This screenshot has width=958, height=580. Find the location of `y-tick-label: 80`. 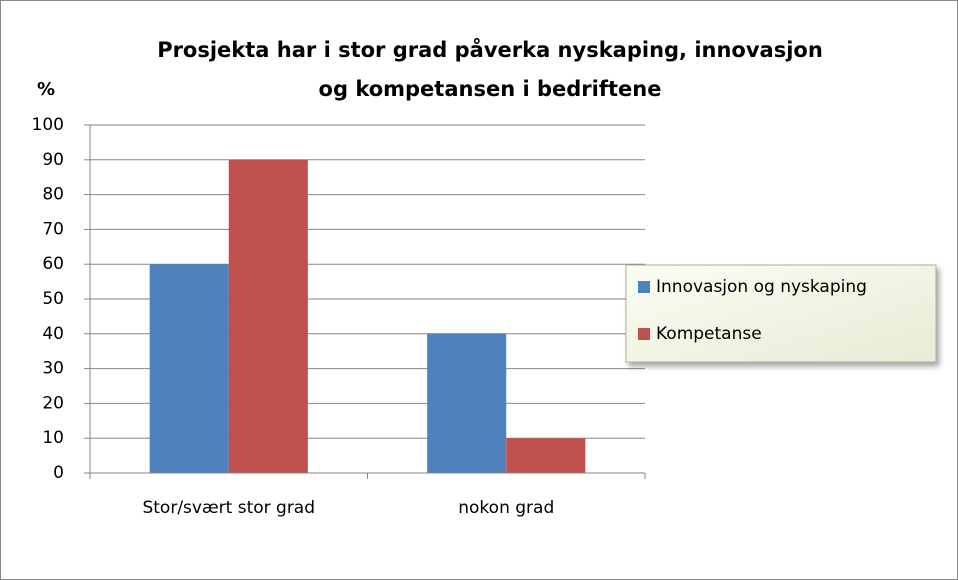

y-tick-label: 80 is located at coordinates (53, 195).